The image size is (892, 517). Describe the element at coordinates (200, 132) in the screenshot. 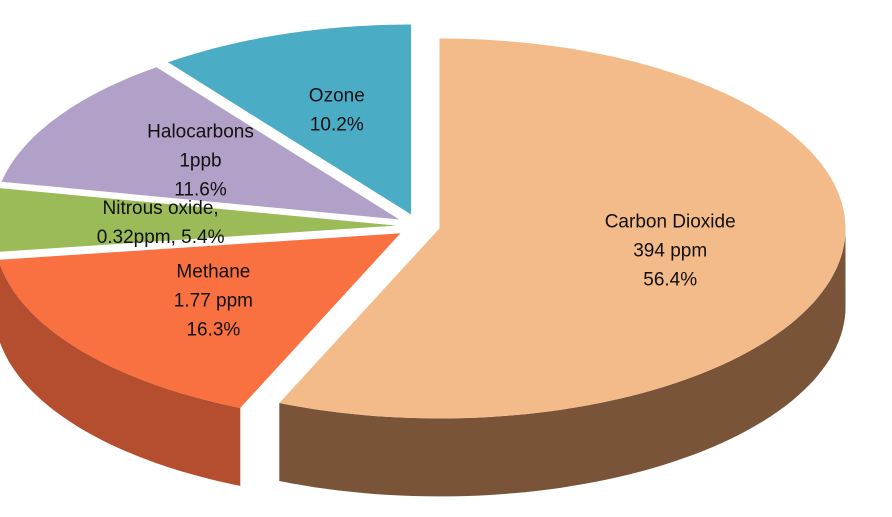

I see `slice-label-line: Halocarbons` at that location.